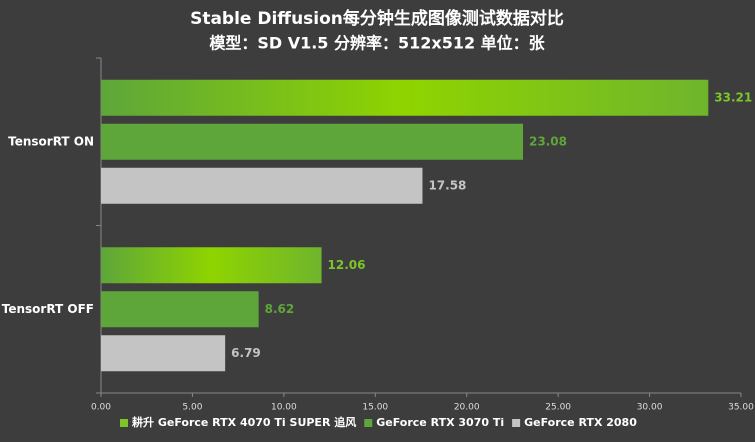 This screenshot has width=755, height=442. I want to click on x-tick-label: 5.00, so click(192, 408).